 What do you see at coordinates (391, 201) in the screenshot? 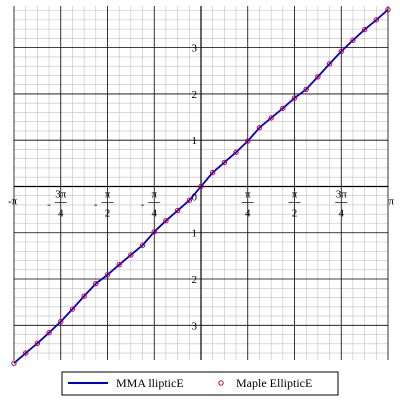
I see `x-tick-label: π` at bounding box center [391, 201].